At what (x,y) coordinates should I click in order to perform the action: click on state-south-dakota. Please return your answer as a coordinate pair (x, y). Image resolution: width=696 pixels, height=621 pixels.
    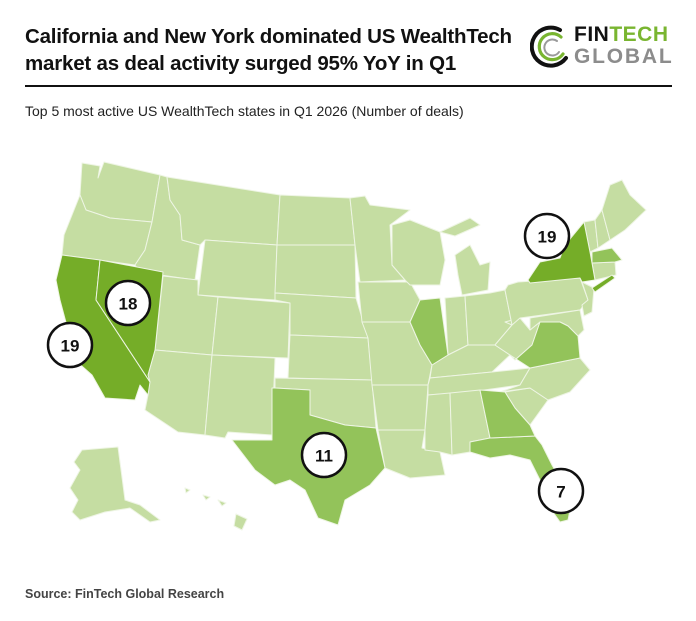
    Looking at the image, I should click on (315, 271).